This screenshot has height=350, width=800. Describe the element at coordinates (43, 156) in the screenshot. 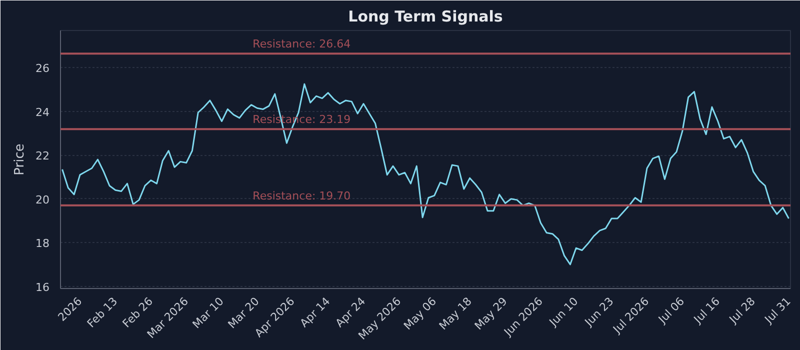

I see `y-tick-label: 22` at that location.